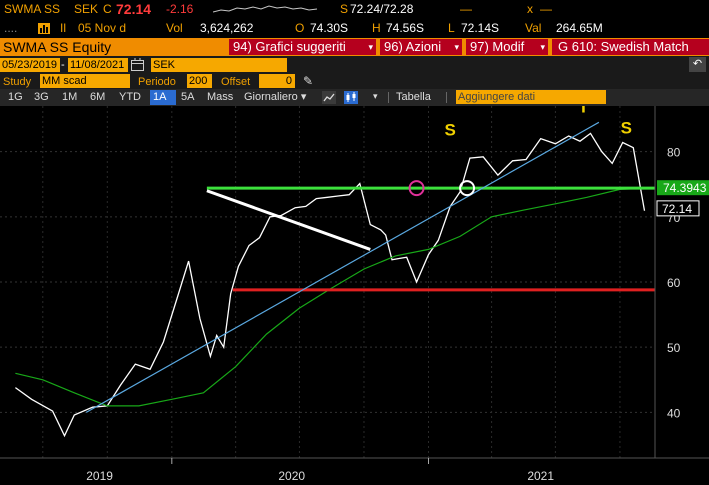 This screenshot has width=709, height=485. What do you see at coordinates (674, 153) in the screenshot?
I see `y-tick-label: 80` at bounding box center [674, 153].